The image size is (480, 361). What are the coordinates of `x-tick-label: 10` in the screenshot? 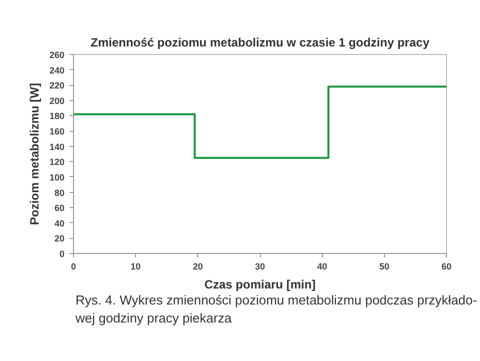 It's located at (135, 267).